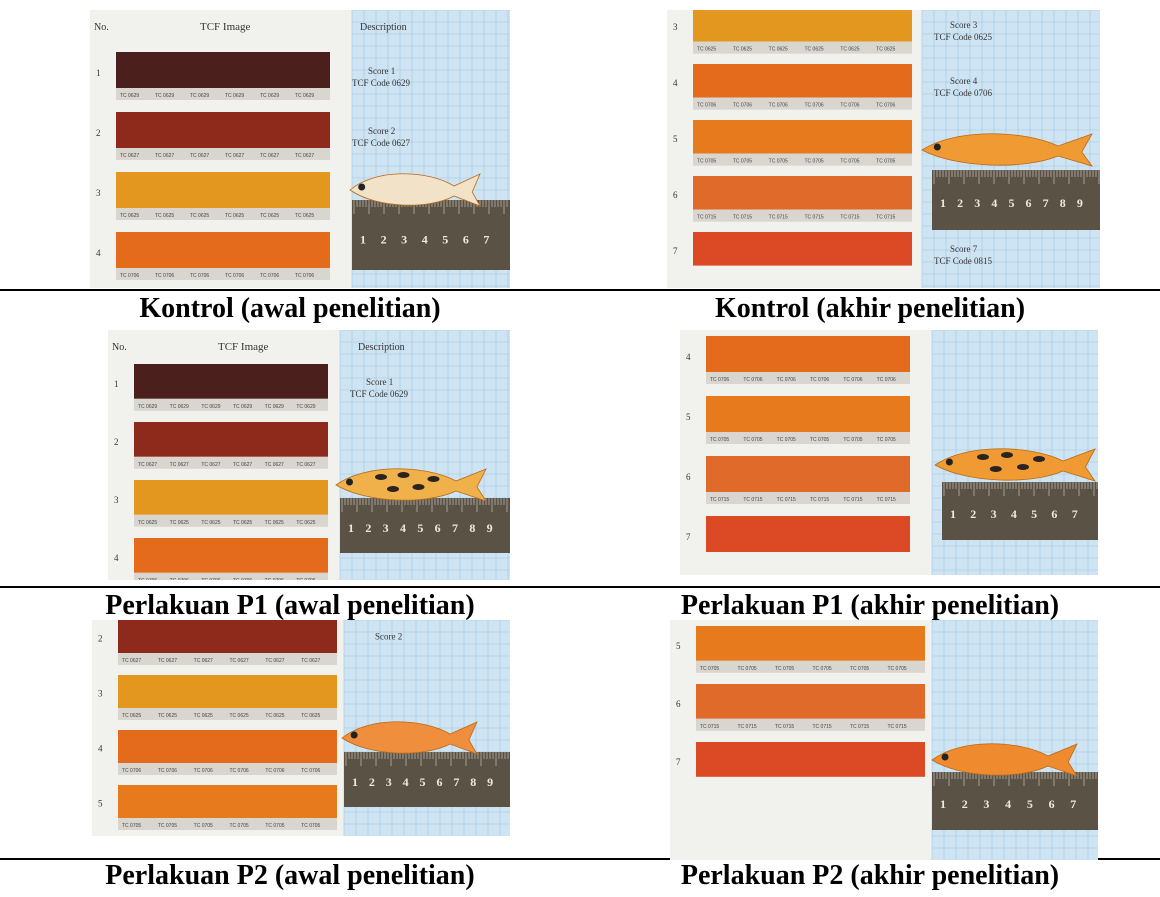  I want to click on caption-kontrol-akhir: Kontrol (akhir penelitian), so click(870, 308).